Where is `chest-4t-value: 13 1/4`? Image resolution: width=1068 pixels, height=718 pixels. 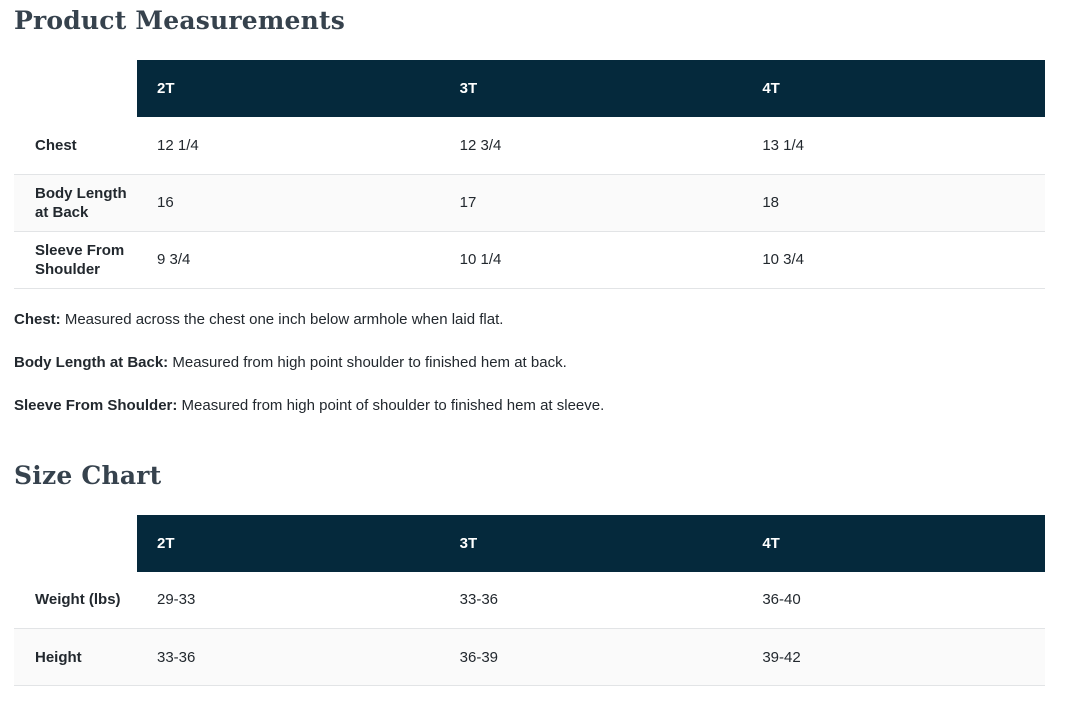 chest-4t-value: 13 1/4 is located at coordinates (893, 146).